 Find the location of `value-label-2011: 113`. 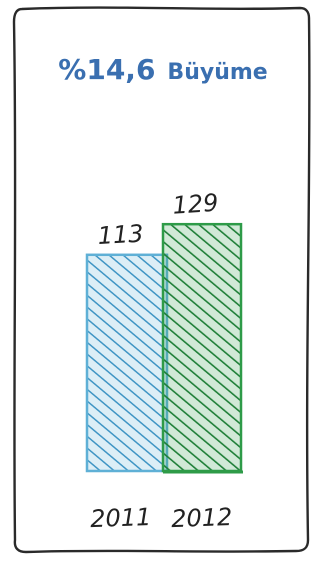

value-label-2011: 113 is located at coordinates (120, 235).